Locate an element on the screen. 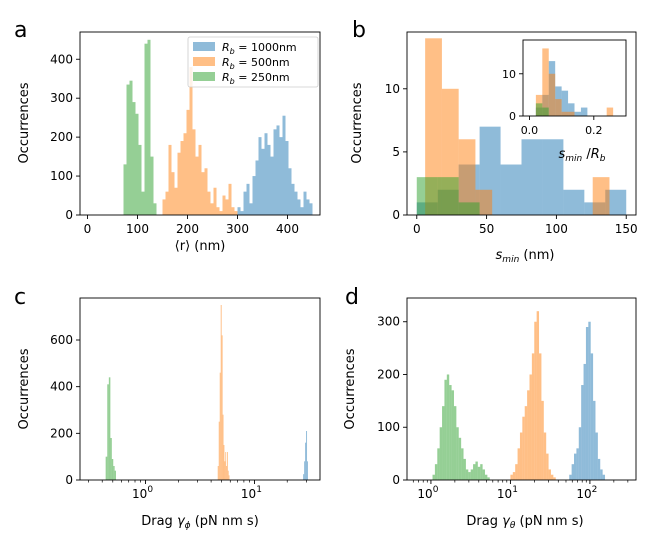  x-tick-label: 0.2 is located at coordinates (594, 130).